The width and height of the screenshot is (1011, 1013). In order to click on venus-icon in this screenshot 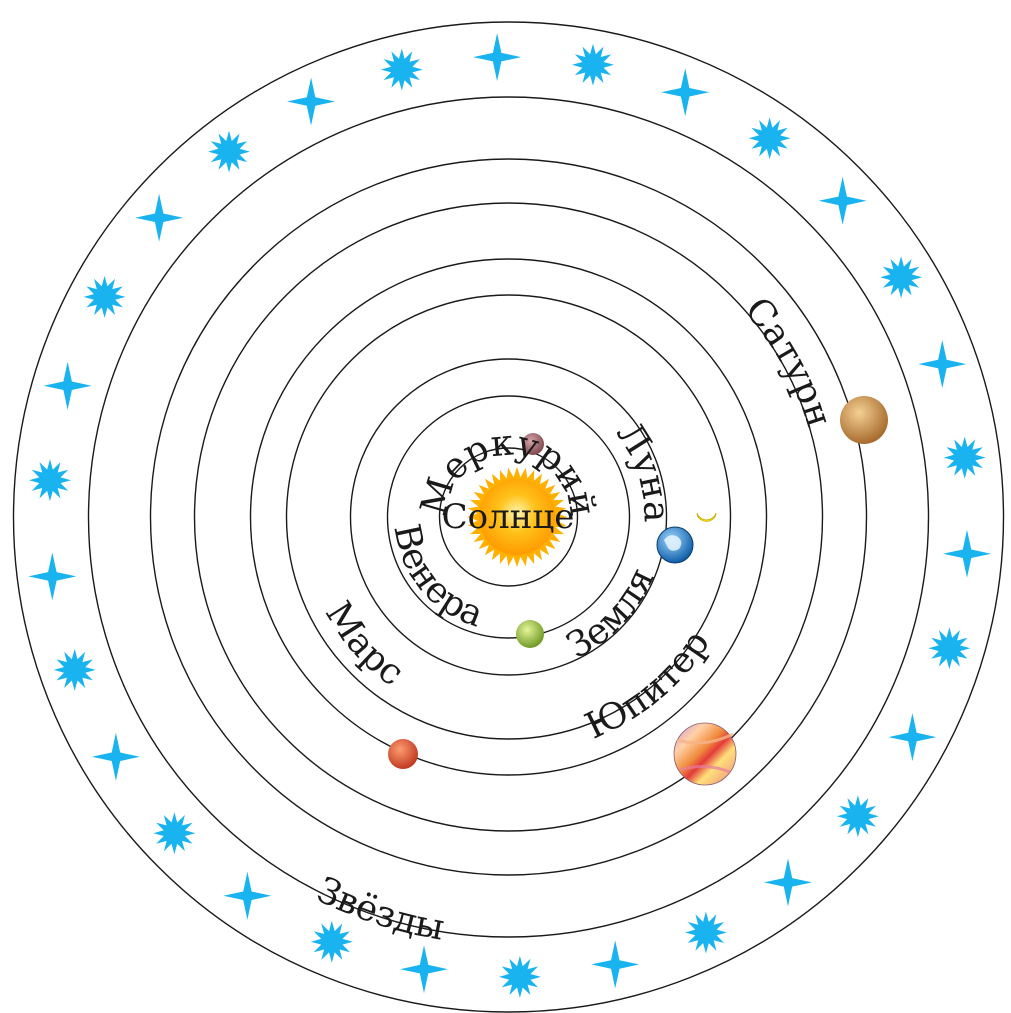, I will do `click(530, 634)`.